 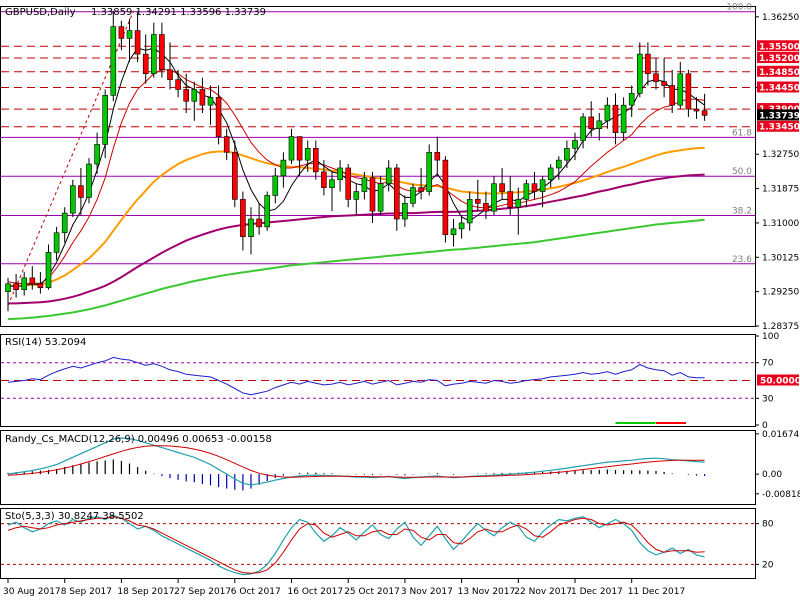 What do you see at coordinates (781, 495) in the screenshot?
I see `macd-tick-label-2: -0.00818` at bounding box center [781, 495].